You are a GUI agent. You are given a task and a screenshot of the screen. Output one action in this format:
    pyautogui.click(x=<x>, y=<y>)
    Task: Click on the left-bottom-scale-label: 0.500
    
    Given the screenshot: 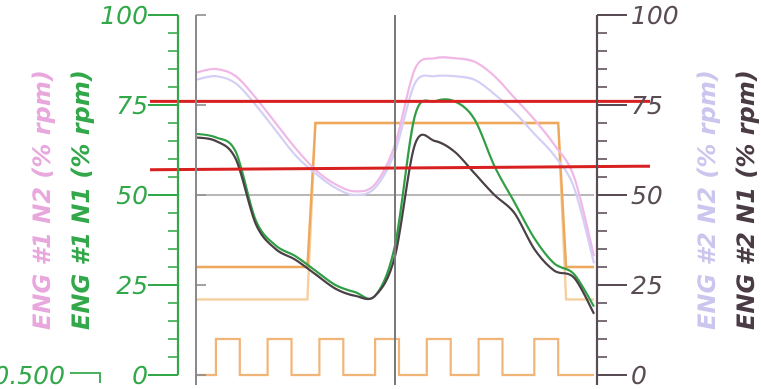 What is the action you would take?
    pyautogui.click(x=32, y=375)
    